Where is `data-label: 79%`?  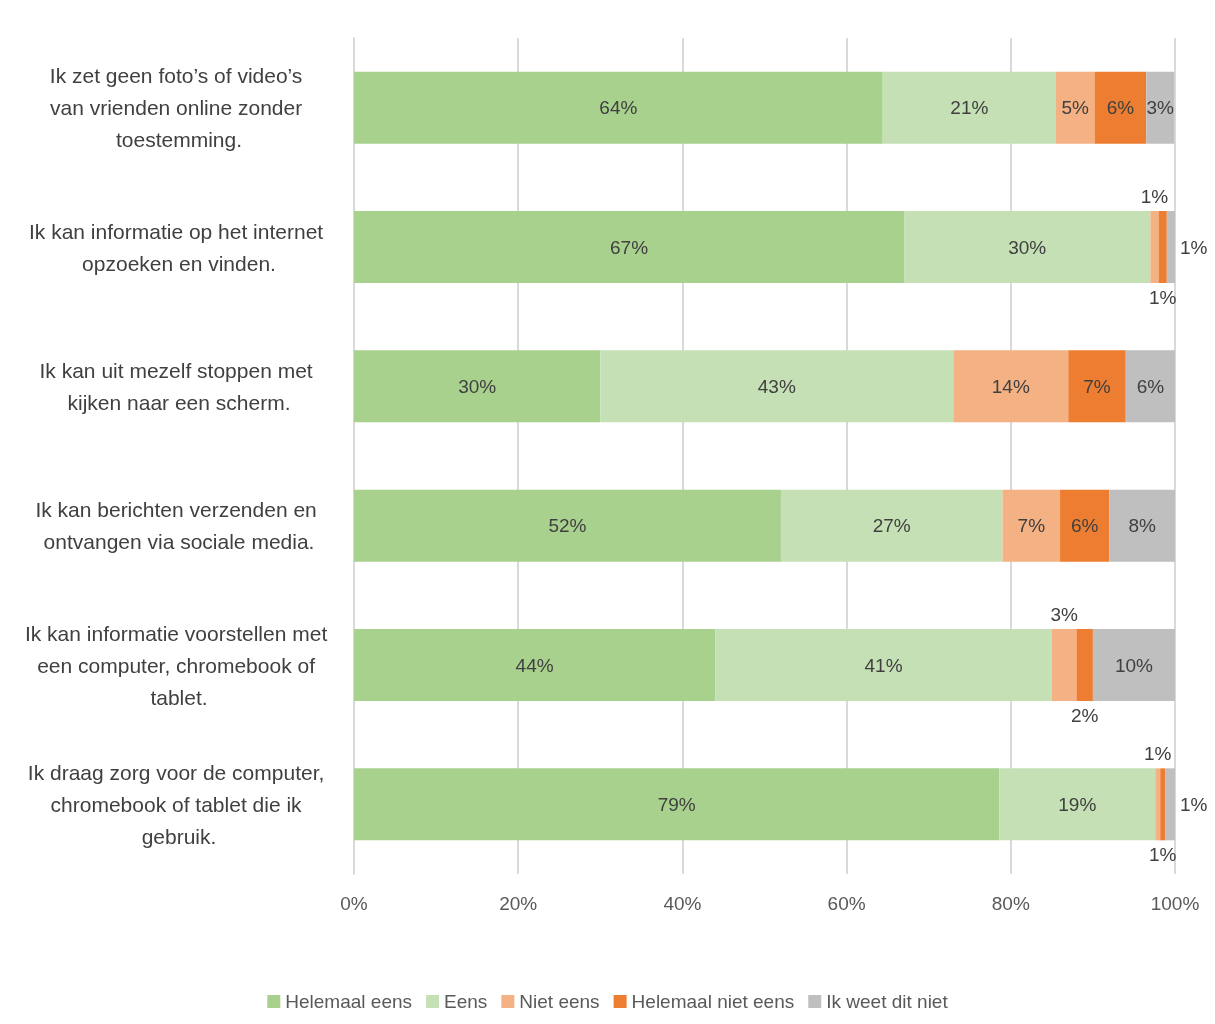 data-label: 79% is located at coordinates (676, 804).